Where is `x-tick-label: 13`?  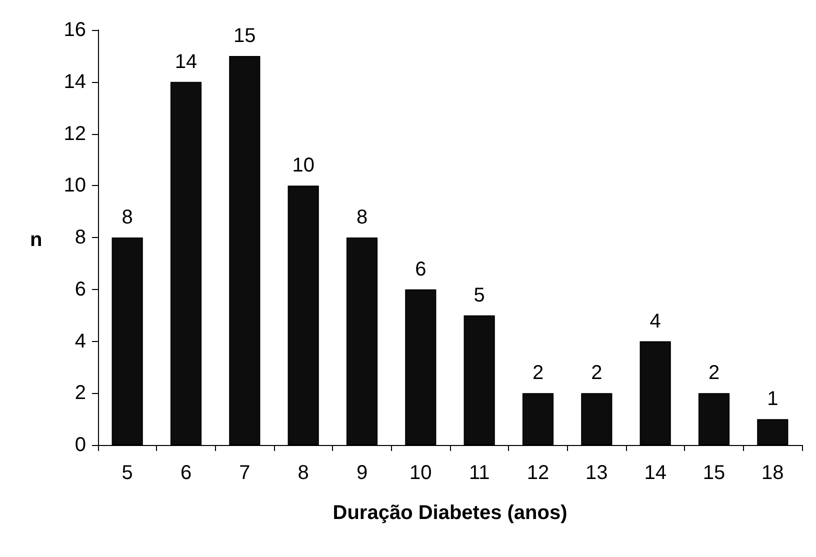
x-tick-label: 13 is located at coordinates (597, 473).